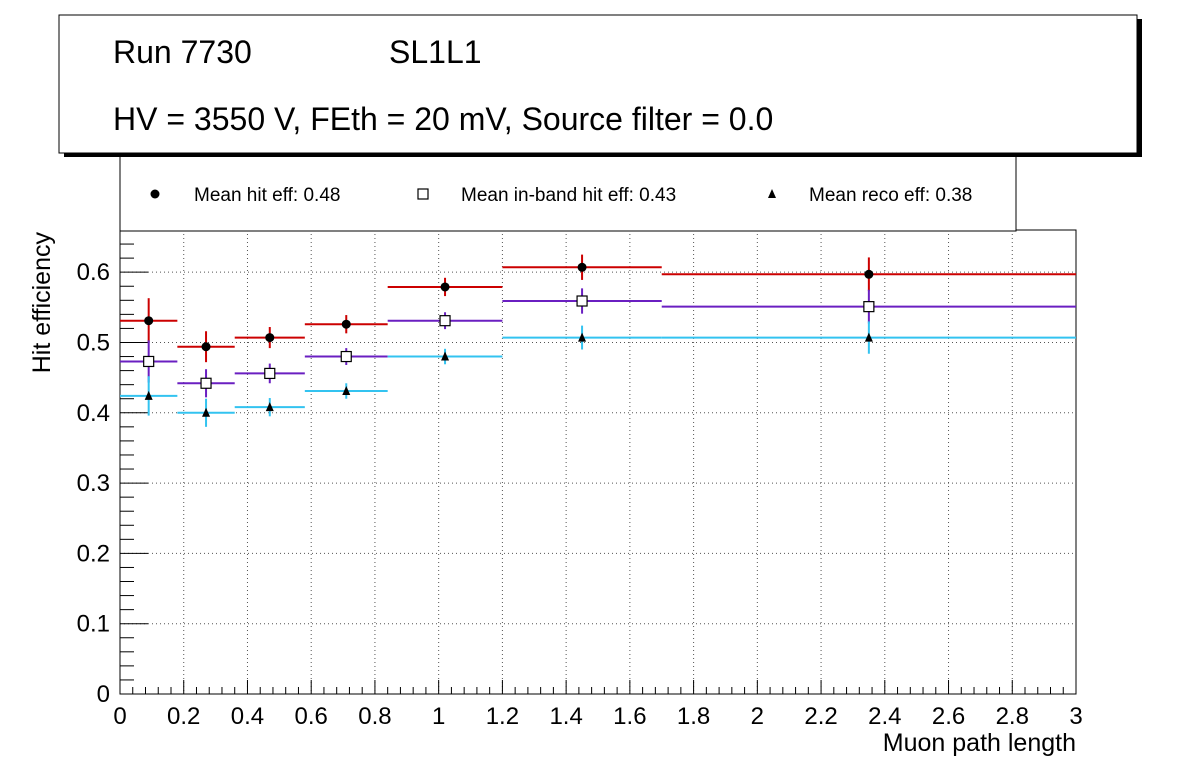  What do you see at coordinates (103, 694) in the screenshot?
I see `y-tick-label-0: 0` at bounding box center [103, 694].